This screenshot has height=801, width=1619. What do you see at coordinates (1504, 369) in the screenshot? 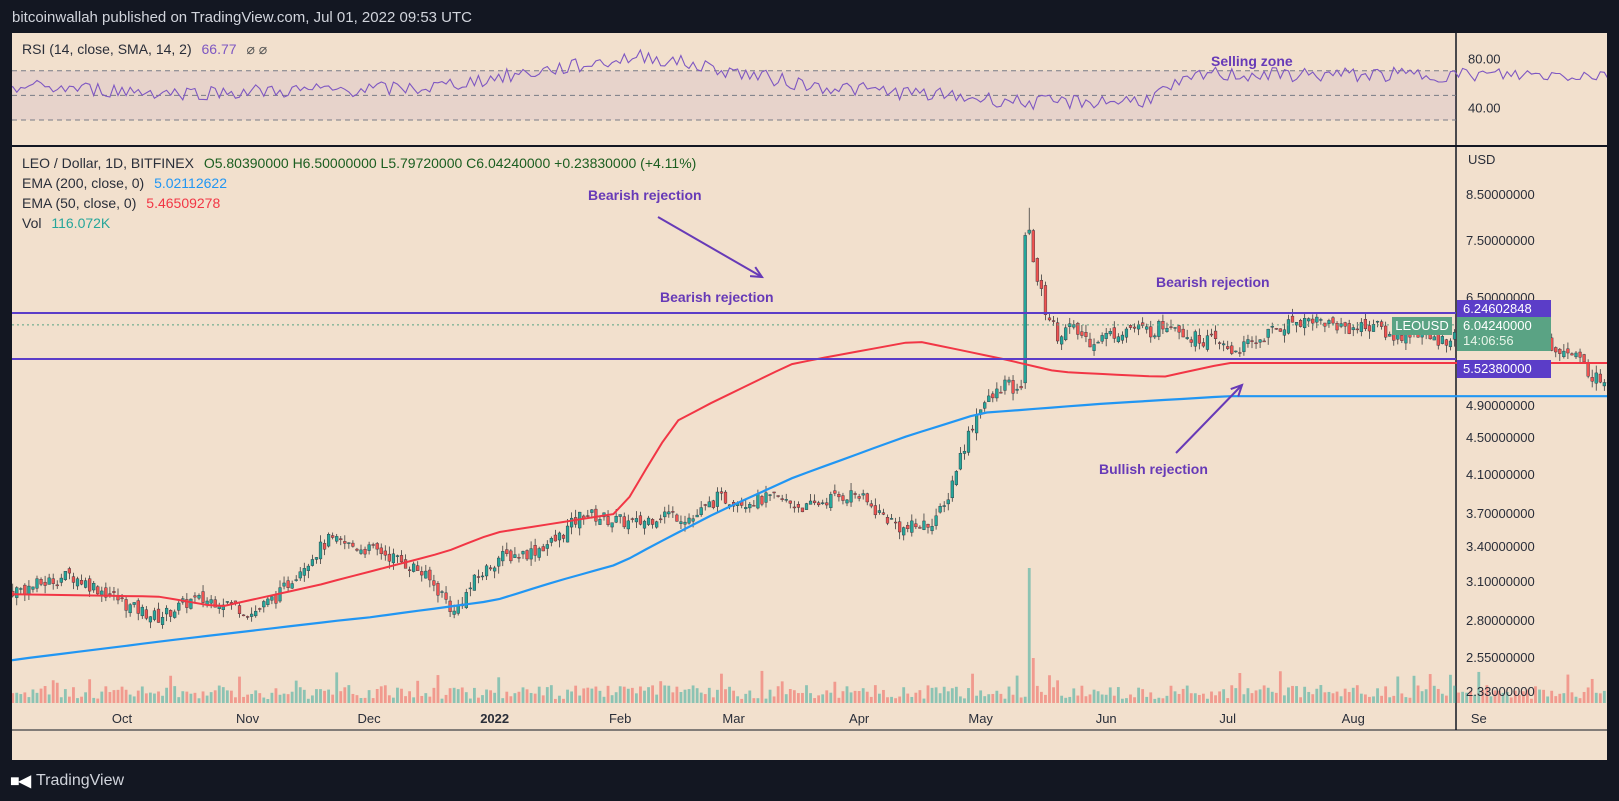
I see `support-price-tag: 5.52380000` at bounding box center [1504, 369].